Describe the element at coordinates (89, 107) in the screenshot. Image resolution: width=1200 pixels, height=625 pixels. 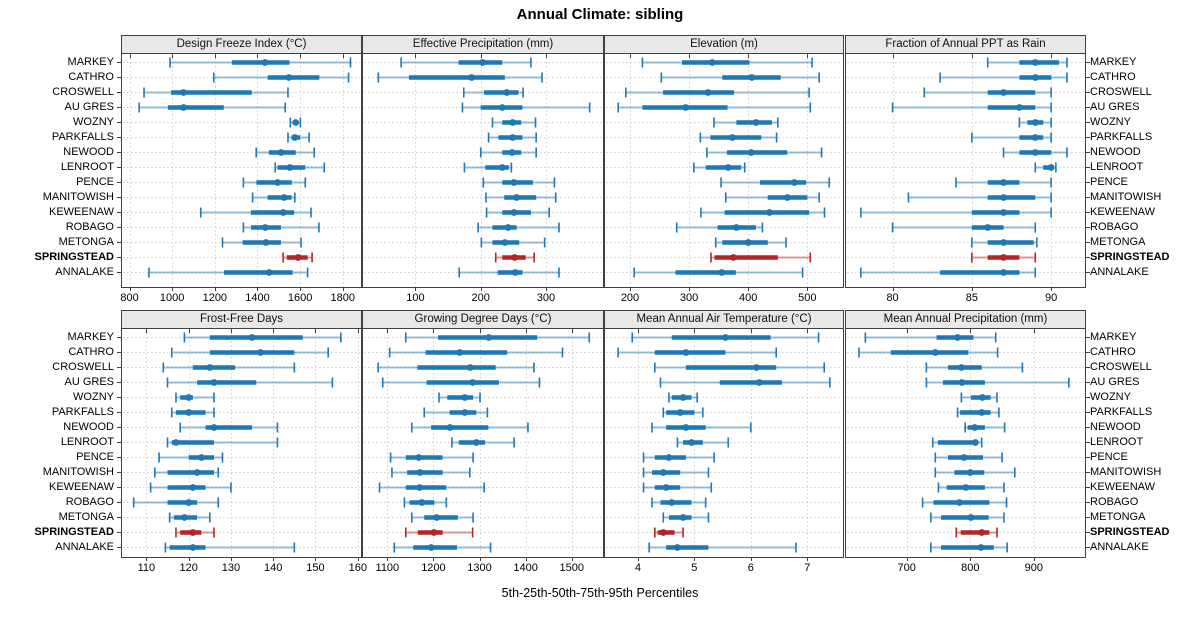
I see `site-label-left: AU GRES` at that location.